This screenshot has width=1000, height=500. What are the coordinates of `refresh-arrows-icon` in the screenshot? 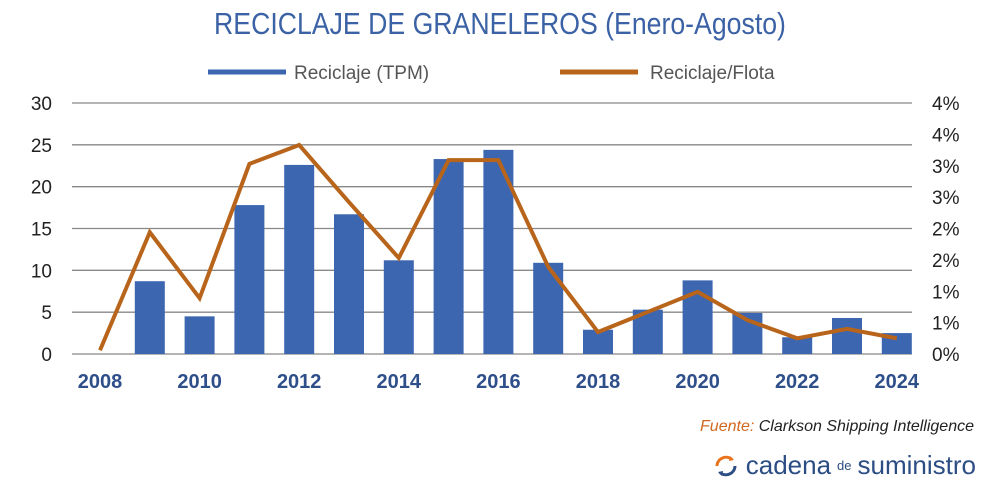 It's located at (726, 465).